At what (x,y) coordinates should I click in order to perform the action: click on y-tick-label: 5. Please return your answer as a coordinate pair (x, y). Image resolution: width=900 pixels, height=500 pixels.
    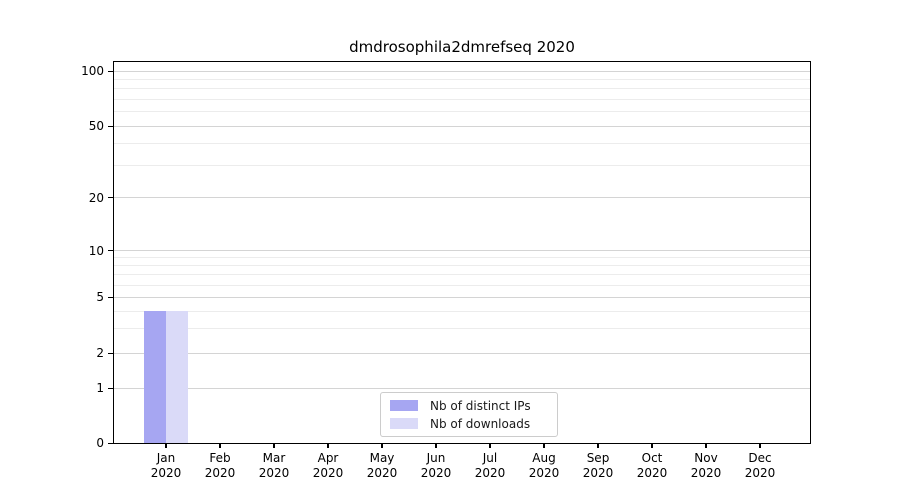
    Looking at the image, I should click on (100, 297).